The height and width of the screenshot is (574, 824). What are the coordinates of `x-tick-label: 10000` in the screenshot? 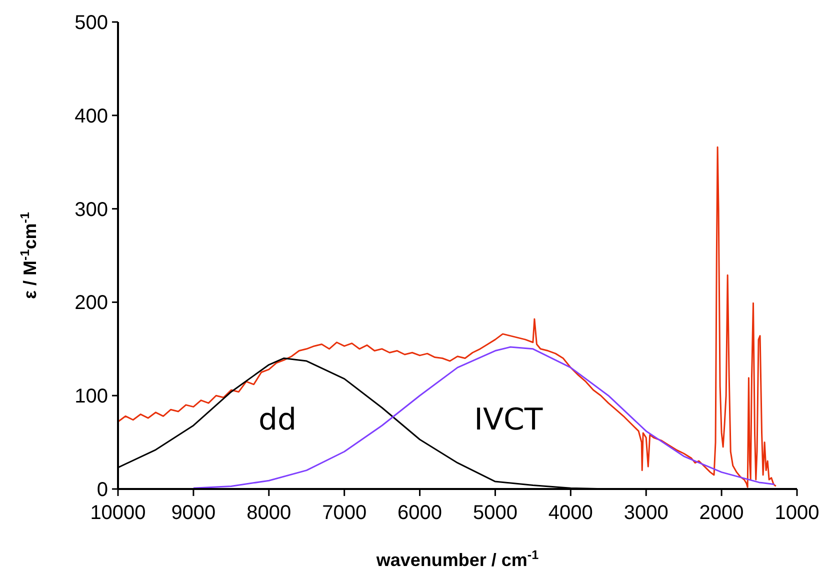 It's located at (118, 513).